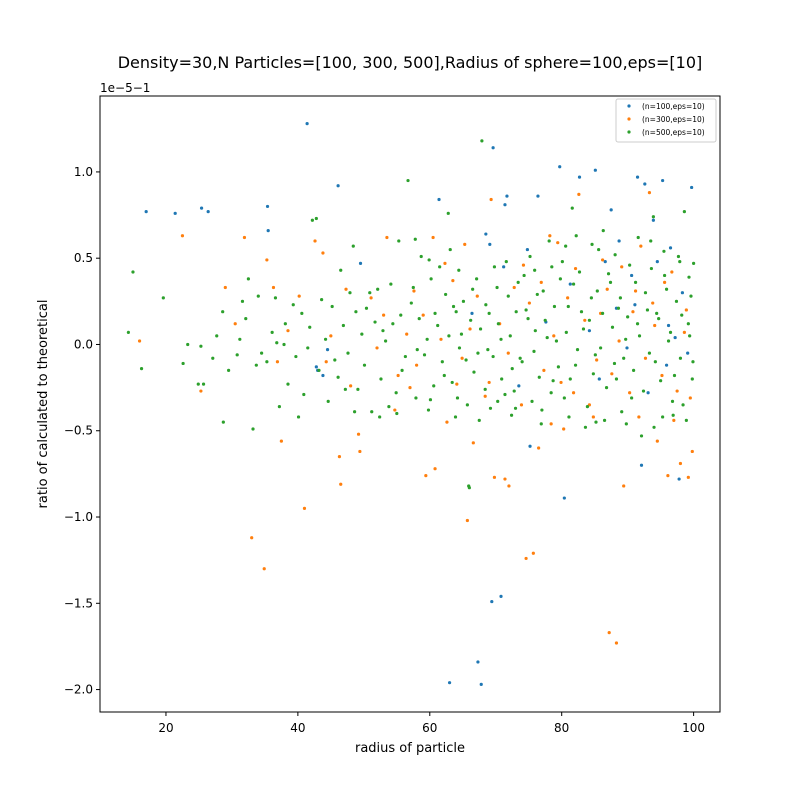 The height and width of the screenshot is (800, 800). I want to click on legend-marker, so click(629, 132).